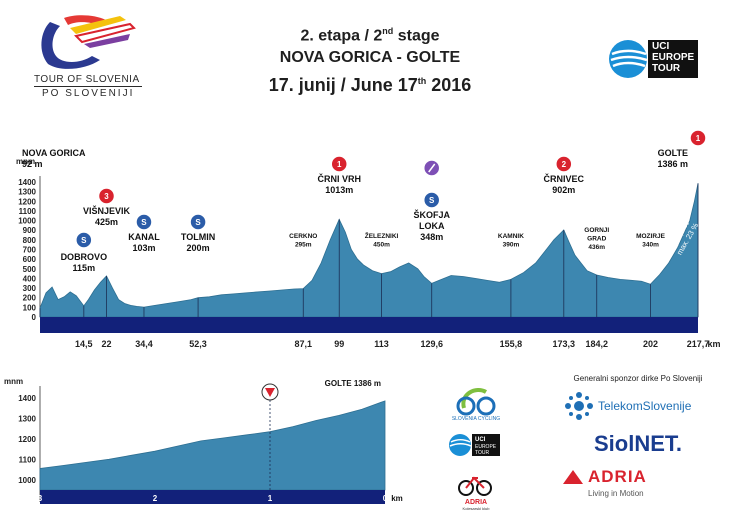 The image size is (736, 521). What do you see at coordinates (432, 168) in the screenshot?
I see `feed-zone-glyph` at bounding box center [432, 168].